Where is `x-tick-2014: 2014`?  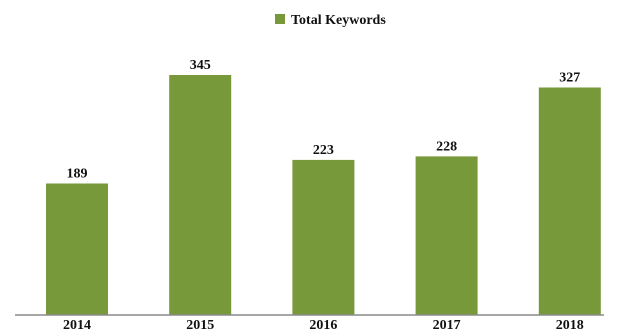
x-tick-2014: 2014 is located at coordinates (77, 324).